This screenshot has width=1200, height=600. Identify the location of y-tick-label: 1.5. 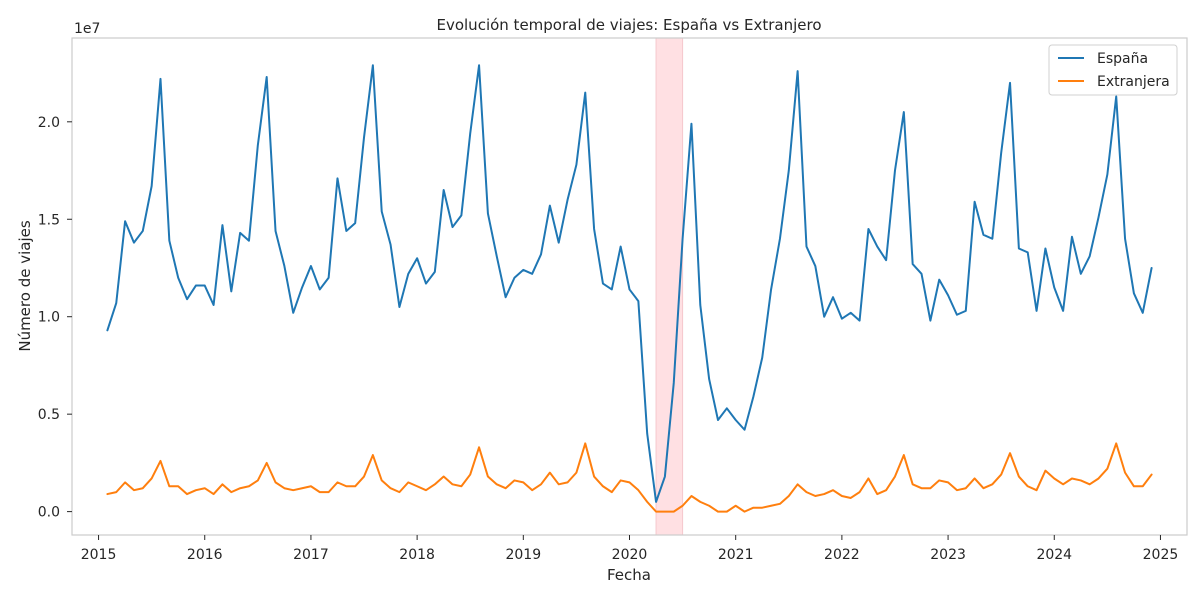
(49, 220).